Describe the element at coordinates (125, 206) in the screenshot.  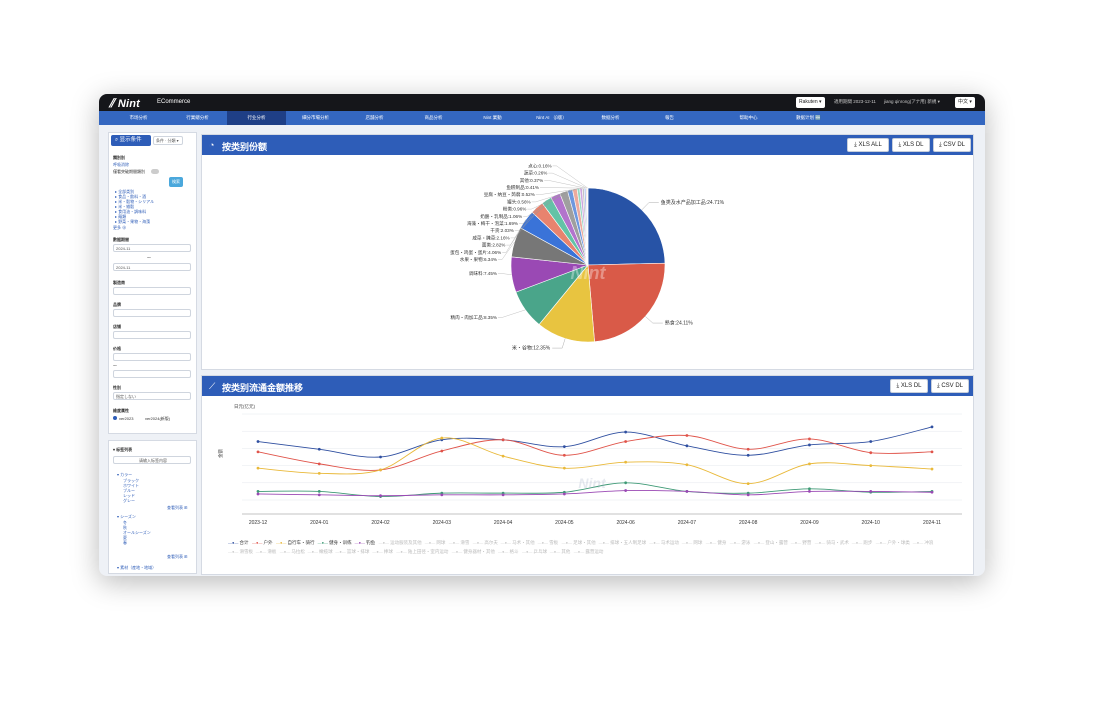
I see `tree-item: ▸ 米・雑穀` at that location.